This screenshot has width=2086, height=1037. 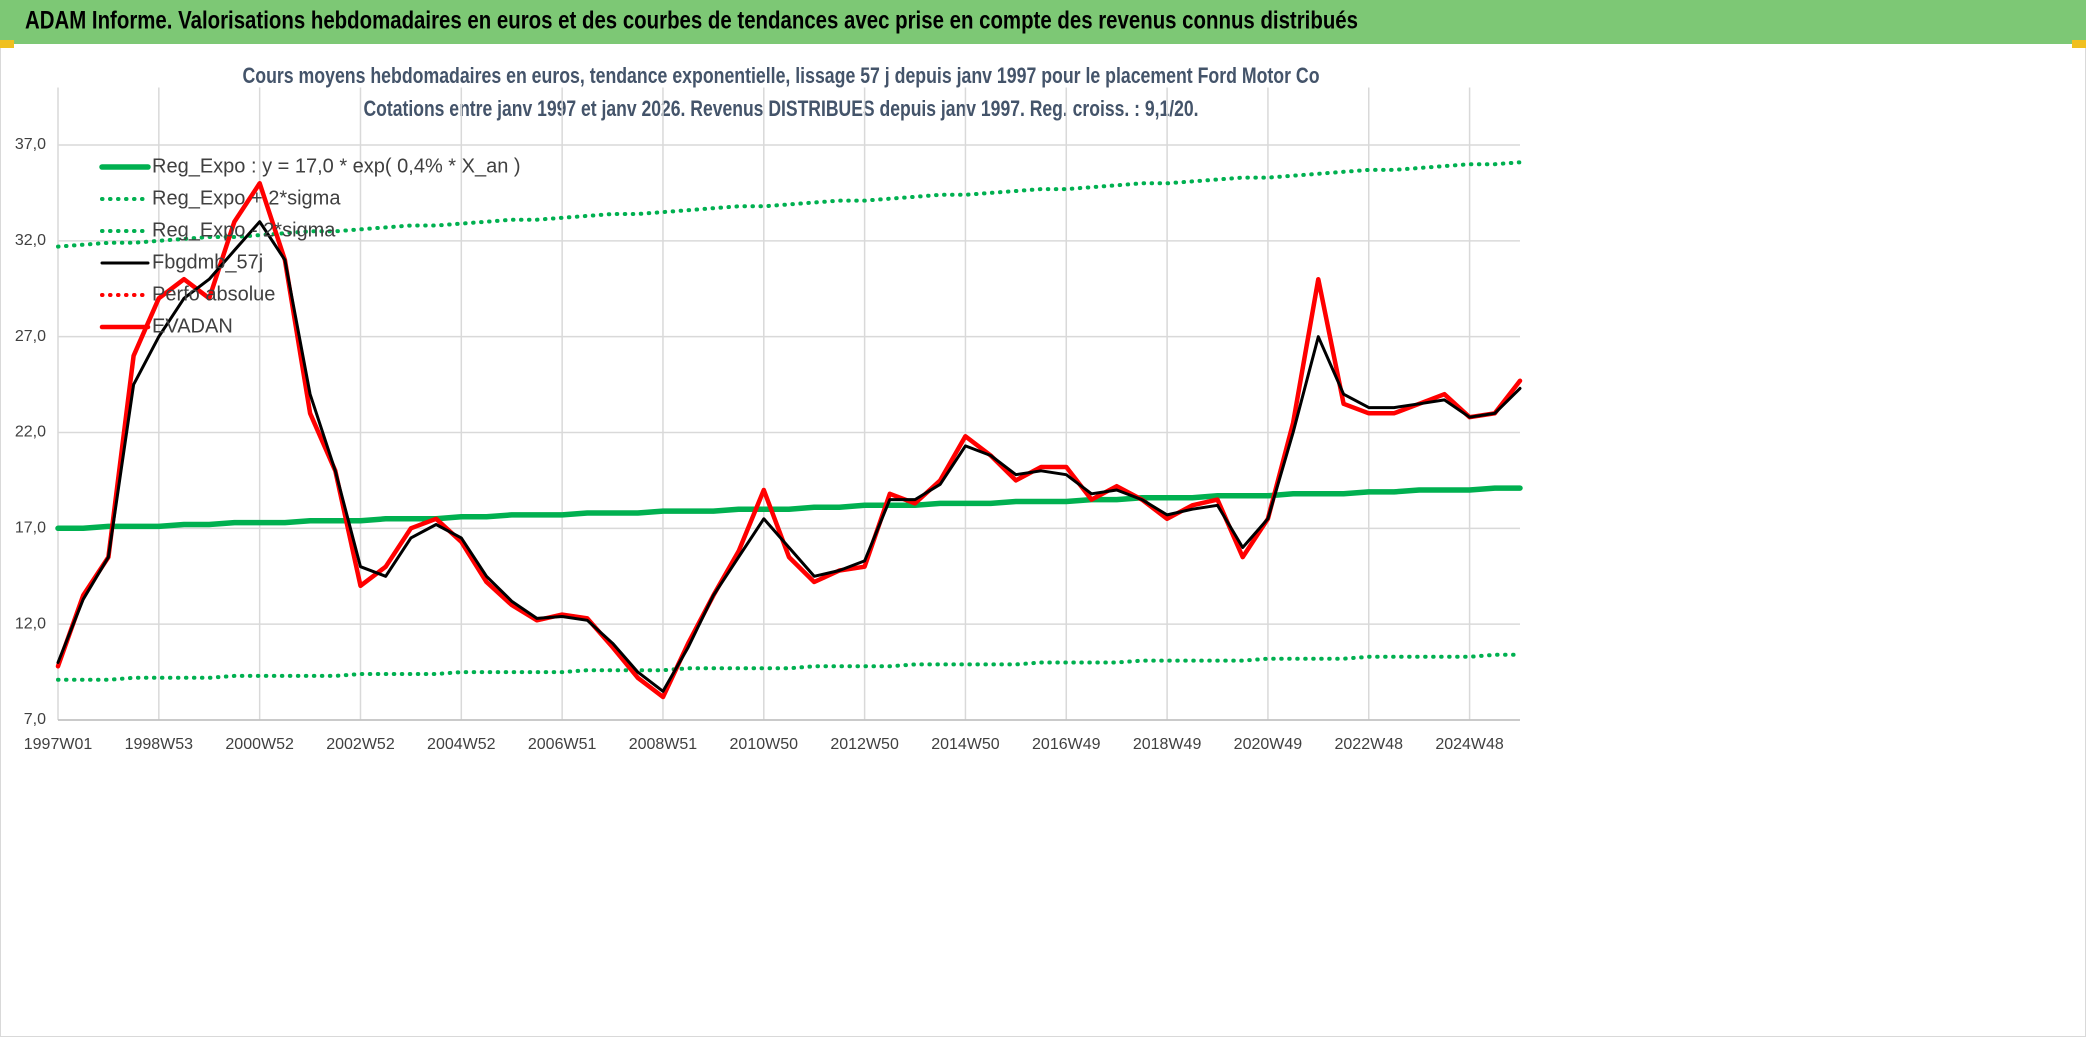 I want to click on x-tick-label: 2000W52, so click(x=259, y=744).